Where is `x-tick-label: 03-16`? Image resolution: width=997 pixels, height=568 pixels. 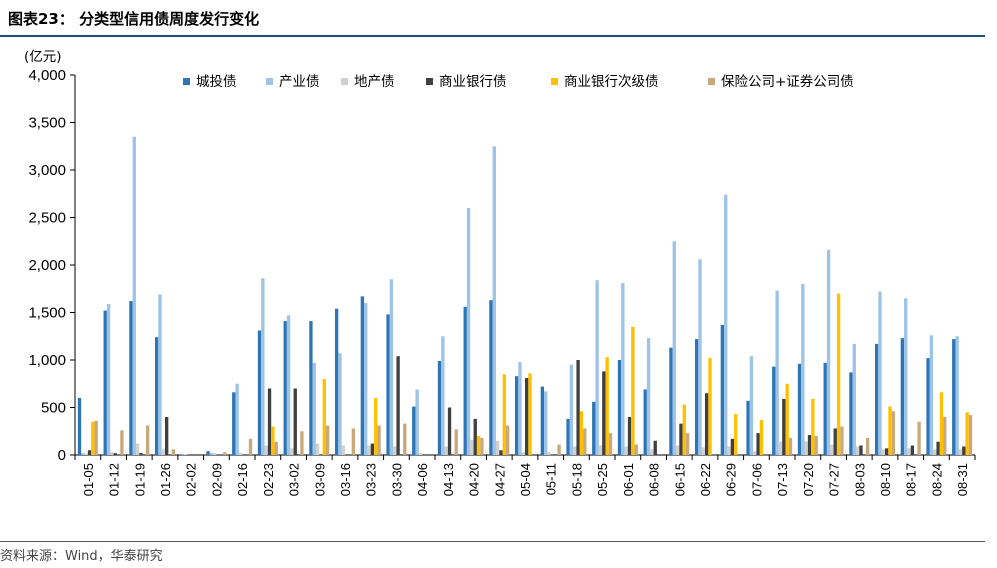
x-tick-label: 03-16 is located at coordinates (345, 479).